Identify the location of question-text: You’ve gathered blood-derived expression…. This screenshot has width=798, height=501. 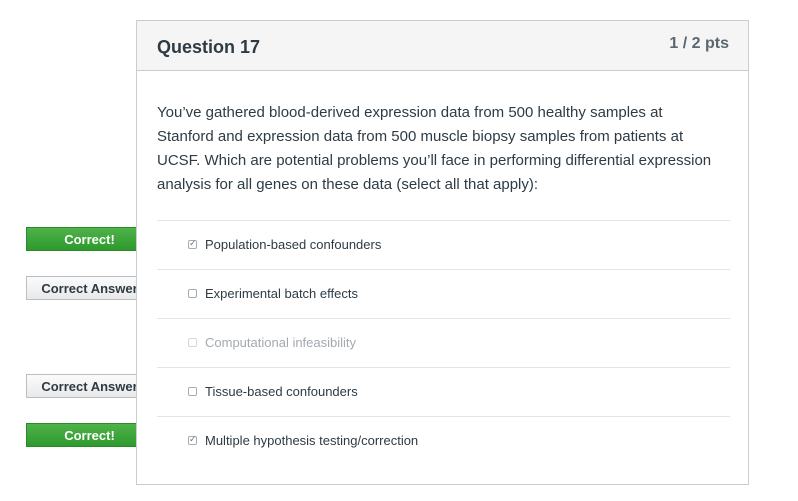
(434, 148).